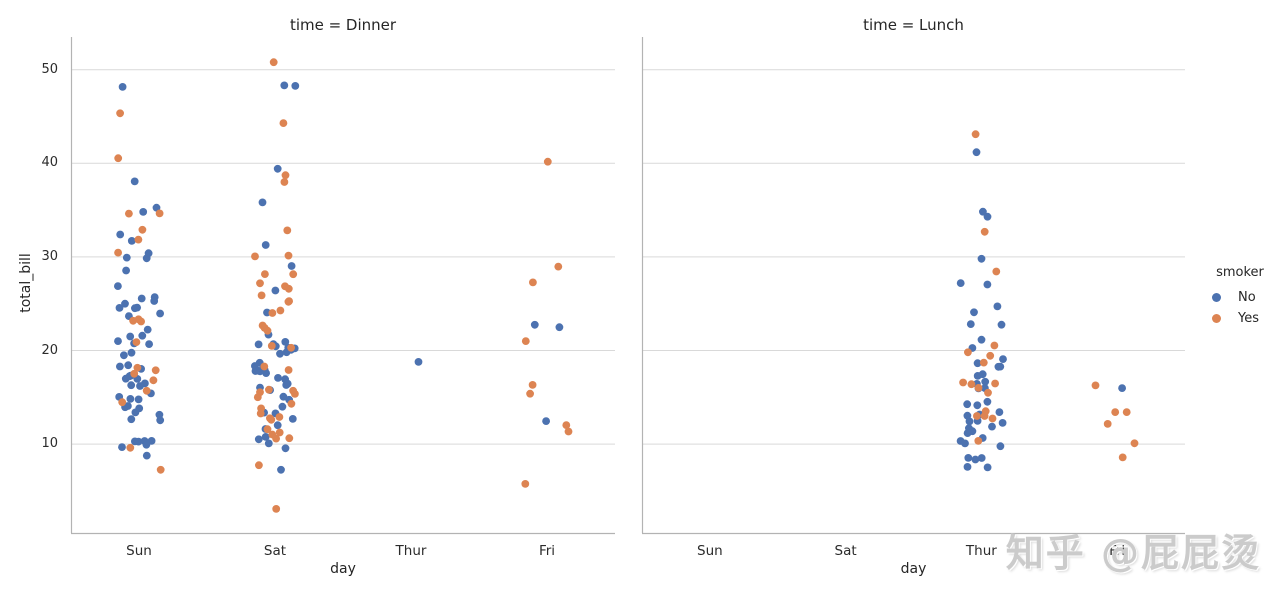 This screenshot has height=597, width=1281. Describe the element at coordinates (1248, 318) in the screenshot. I see `legend-label-yes: Yes` at that location.